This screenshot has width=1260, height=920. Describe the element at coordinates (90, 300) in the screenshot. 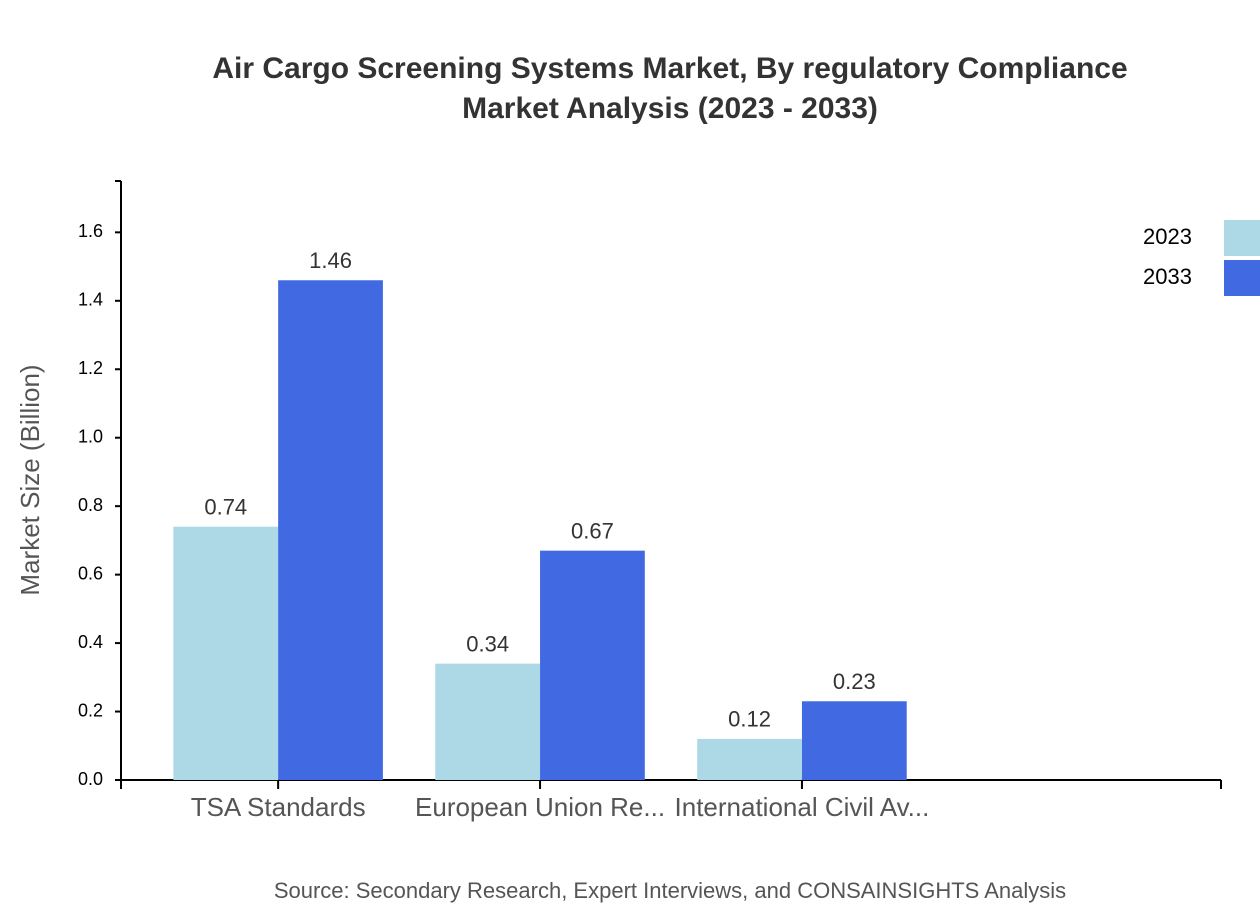

I see `y-tick-label: 1.4` at that location.